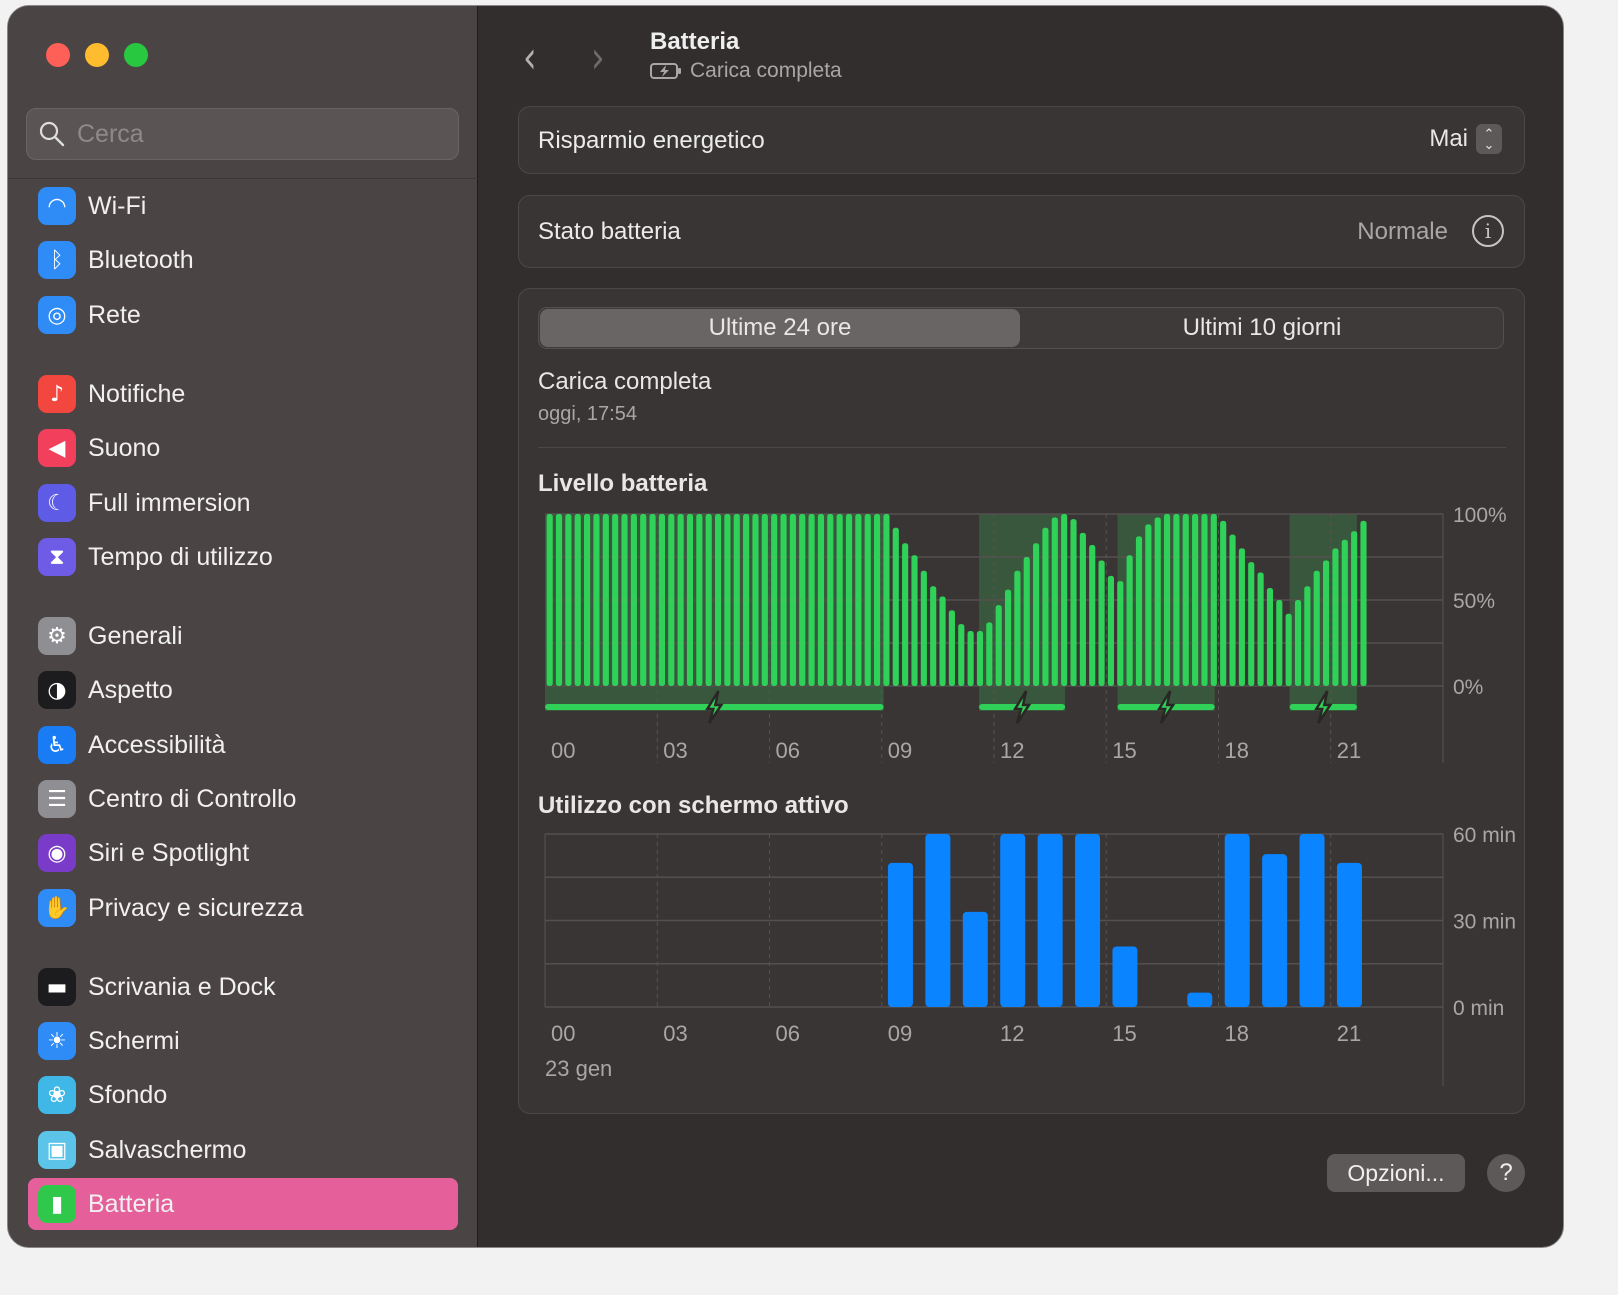 Image resolution: width=1618 pixels, height=1295 pixels. What do you see at coordinates (243, 557) in the screenshot?
I see `sidebar-item-tempo-di-utilizzo: ⧗ Tempo di utilizzo` at bounding box center [243, 557].